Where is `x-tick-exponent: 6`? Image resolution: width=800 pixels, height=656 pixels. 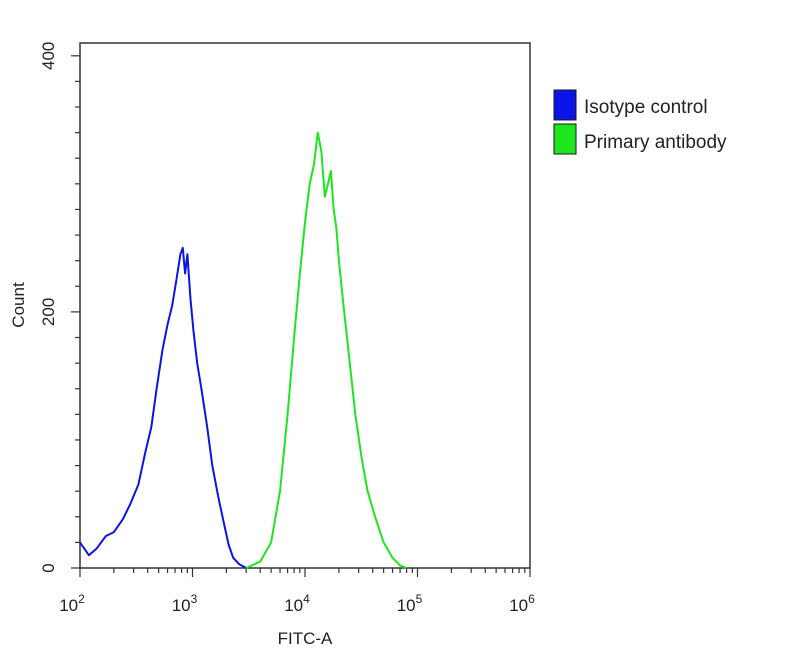 x-tick-exponent: 6 is located at coordinates (531, 599).